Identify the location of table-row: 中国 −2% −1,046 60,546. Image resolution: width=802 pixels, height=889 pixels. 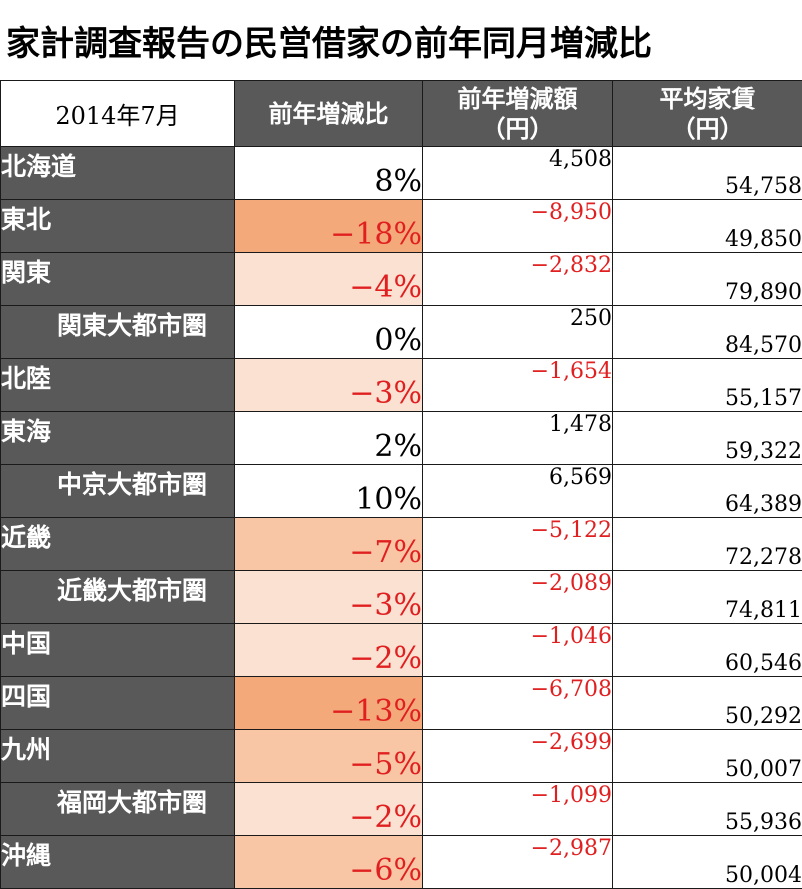
(401, 650).